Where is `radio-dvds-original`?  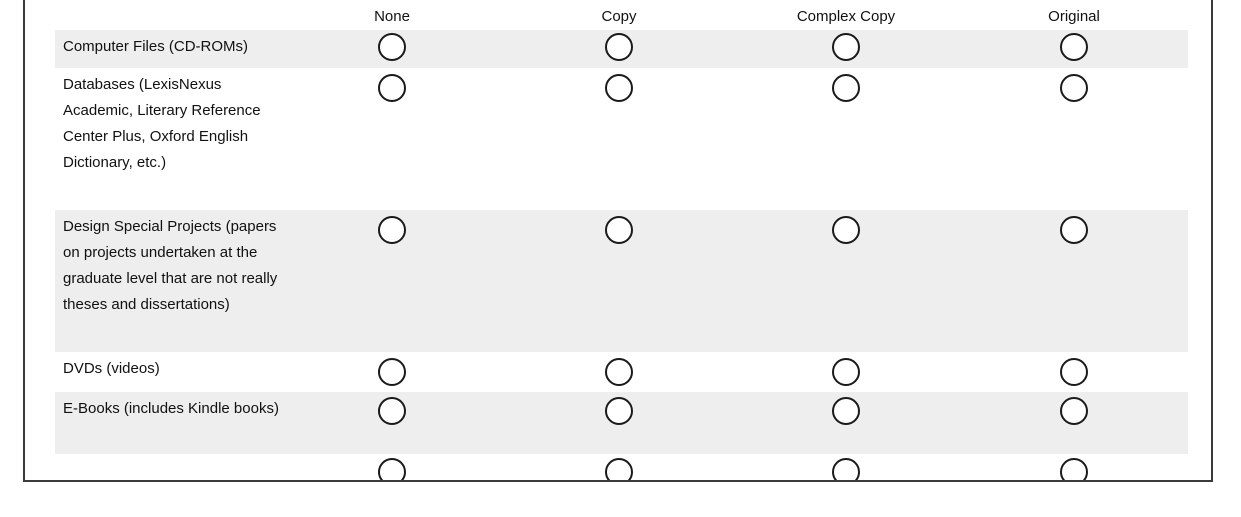 radio-dvds-original is located at coordinates (1074, 372).